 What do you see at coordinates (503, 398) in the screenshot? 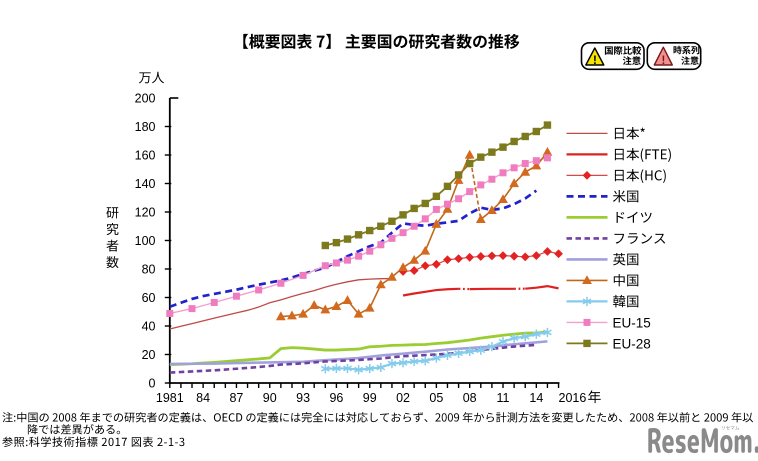
I see `svg-text: 11` at bounding box center [503, 398].